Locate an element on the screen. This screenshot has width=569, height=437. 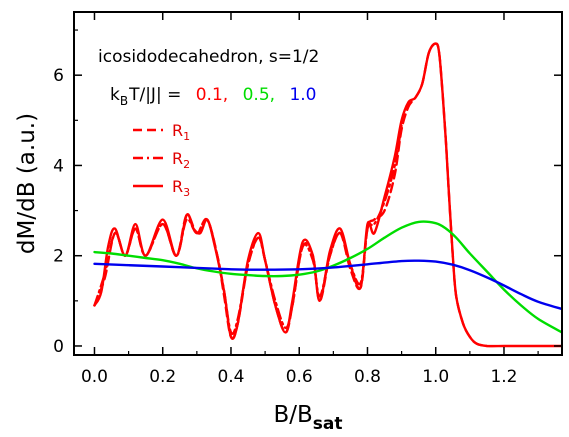
x-tick-label: 0.8 is located at coordinates (367, 377).